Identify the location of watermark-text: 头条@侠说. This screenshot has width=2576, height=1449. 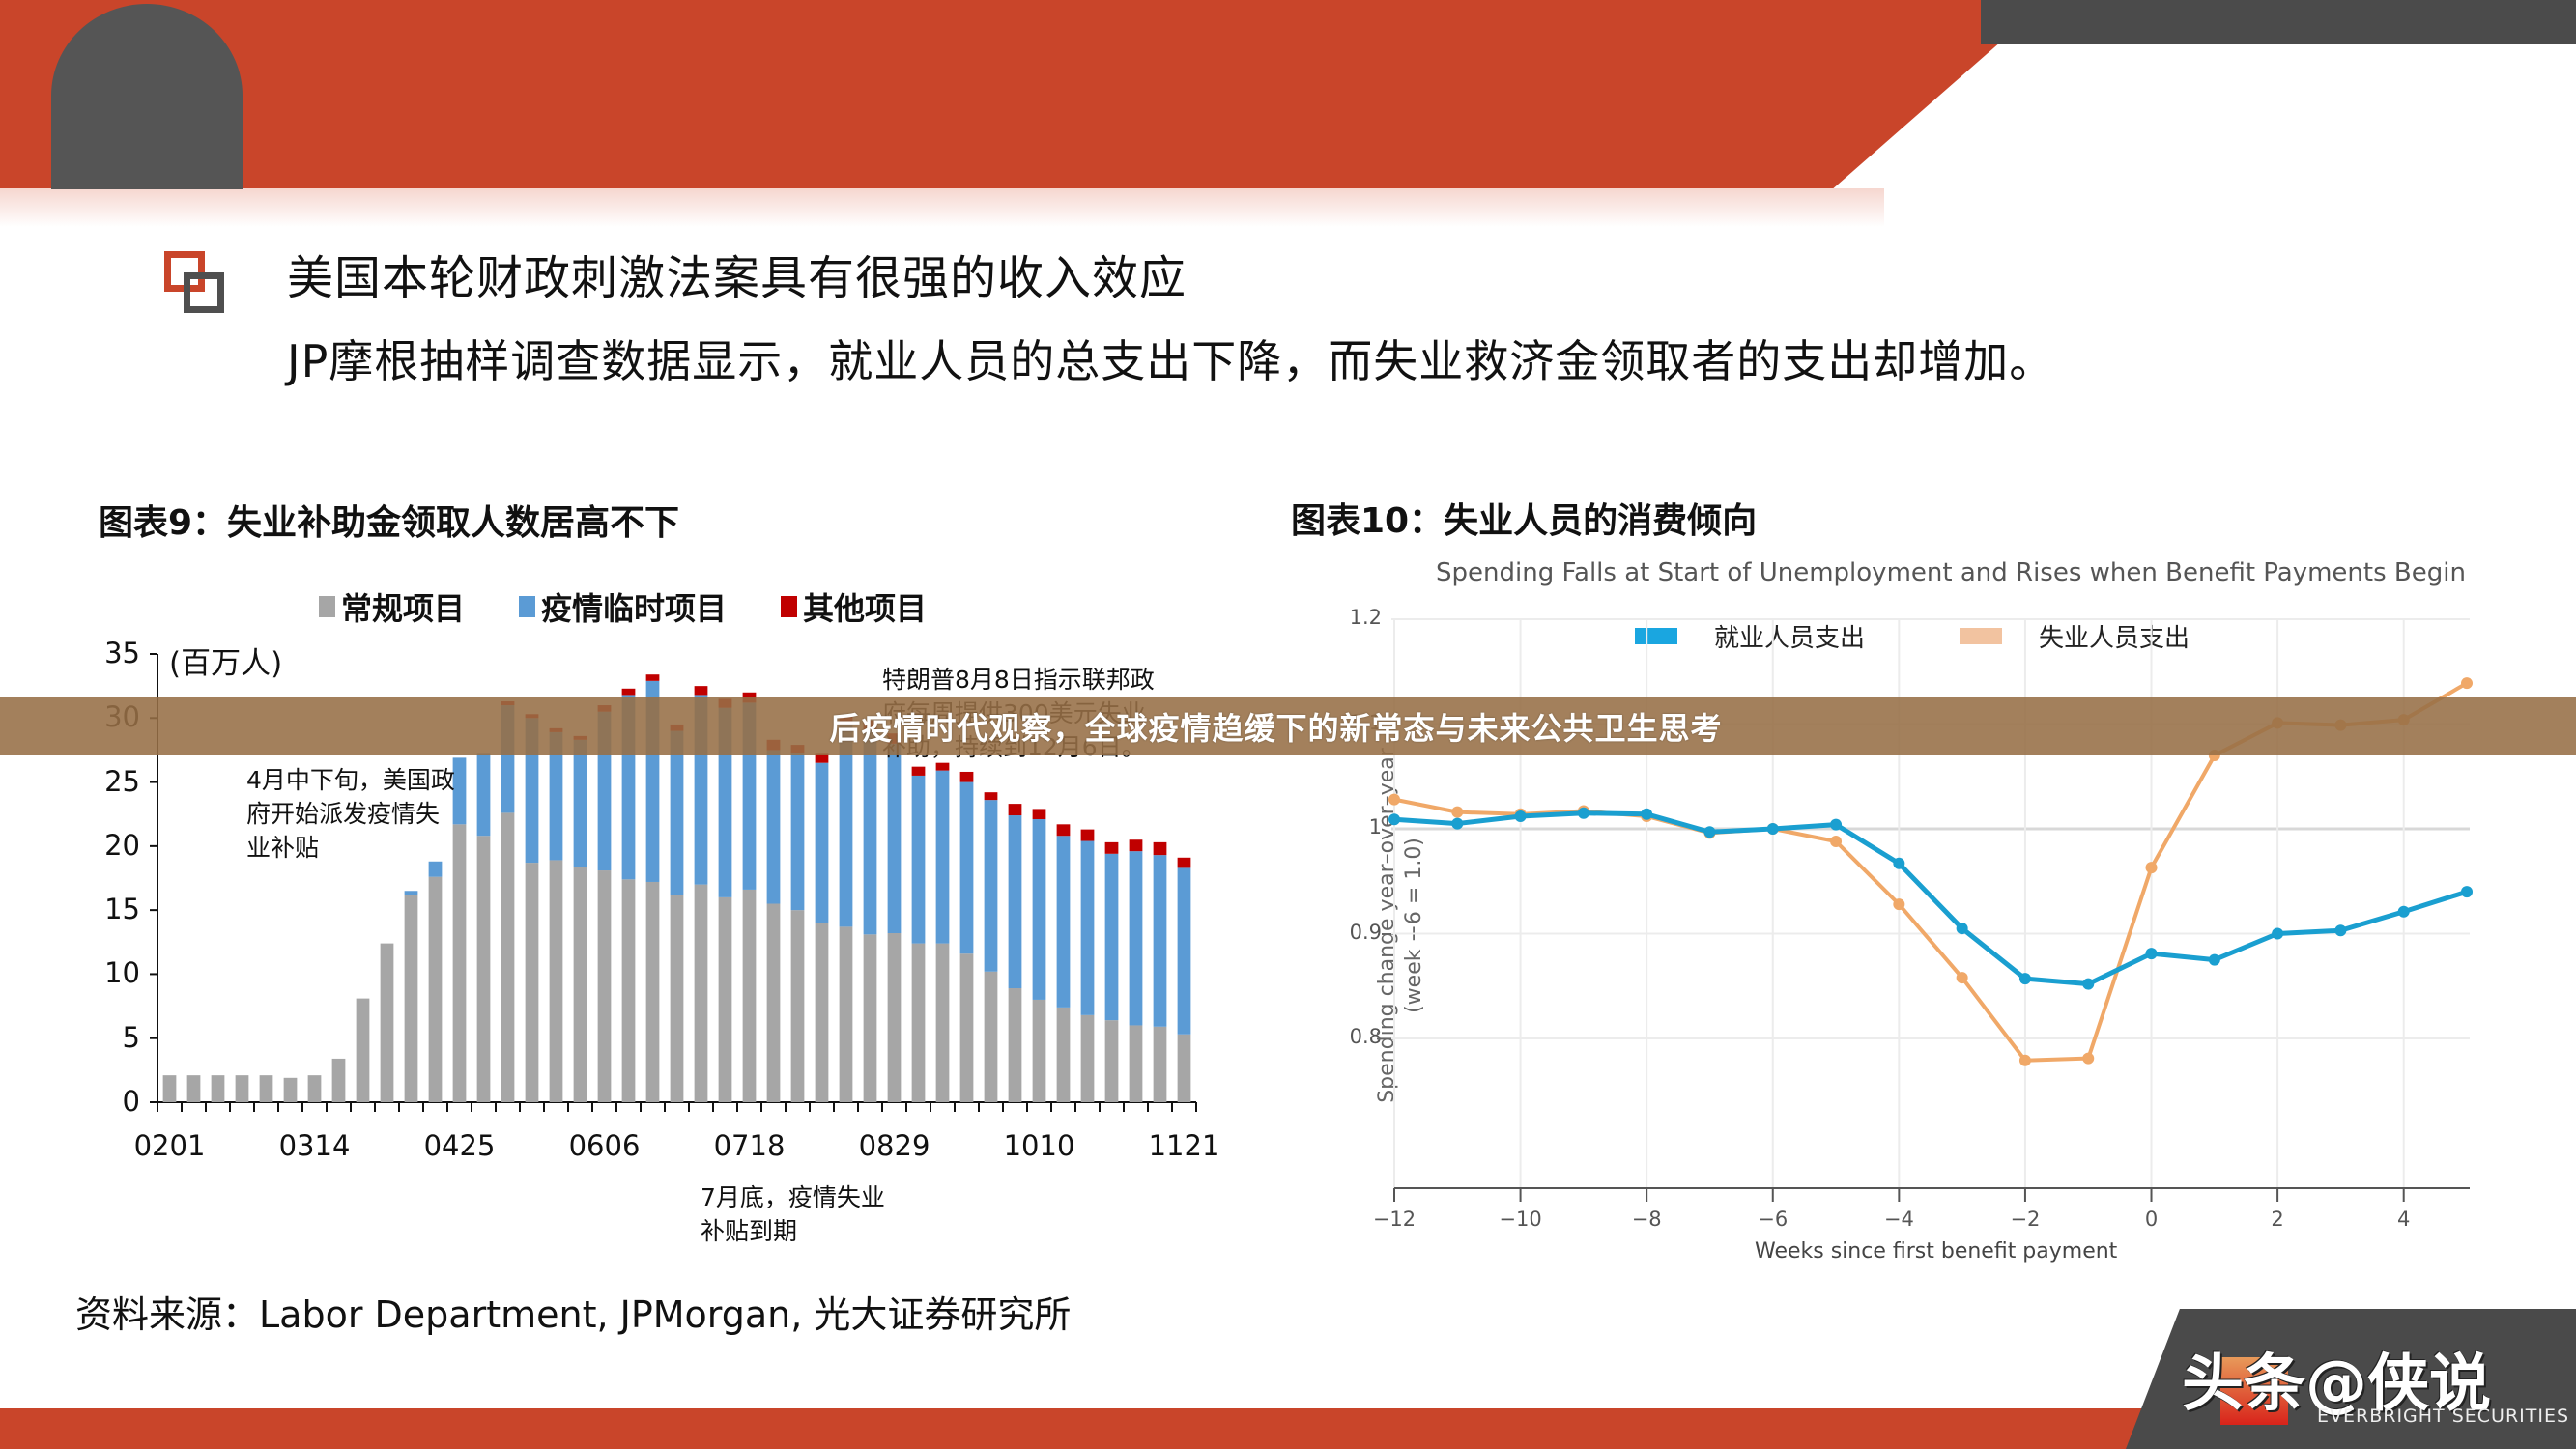
(2336, 1384).